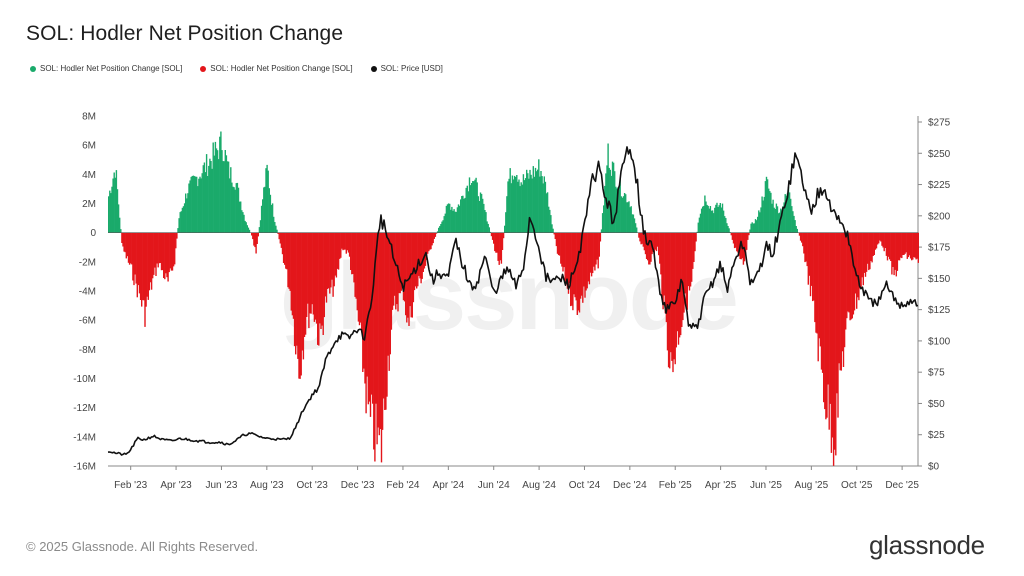  What do you see at coordinates (936, 373) in the screenshot?
I see `y-right-tick-label: $75` at bounding box center [936, 373].